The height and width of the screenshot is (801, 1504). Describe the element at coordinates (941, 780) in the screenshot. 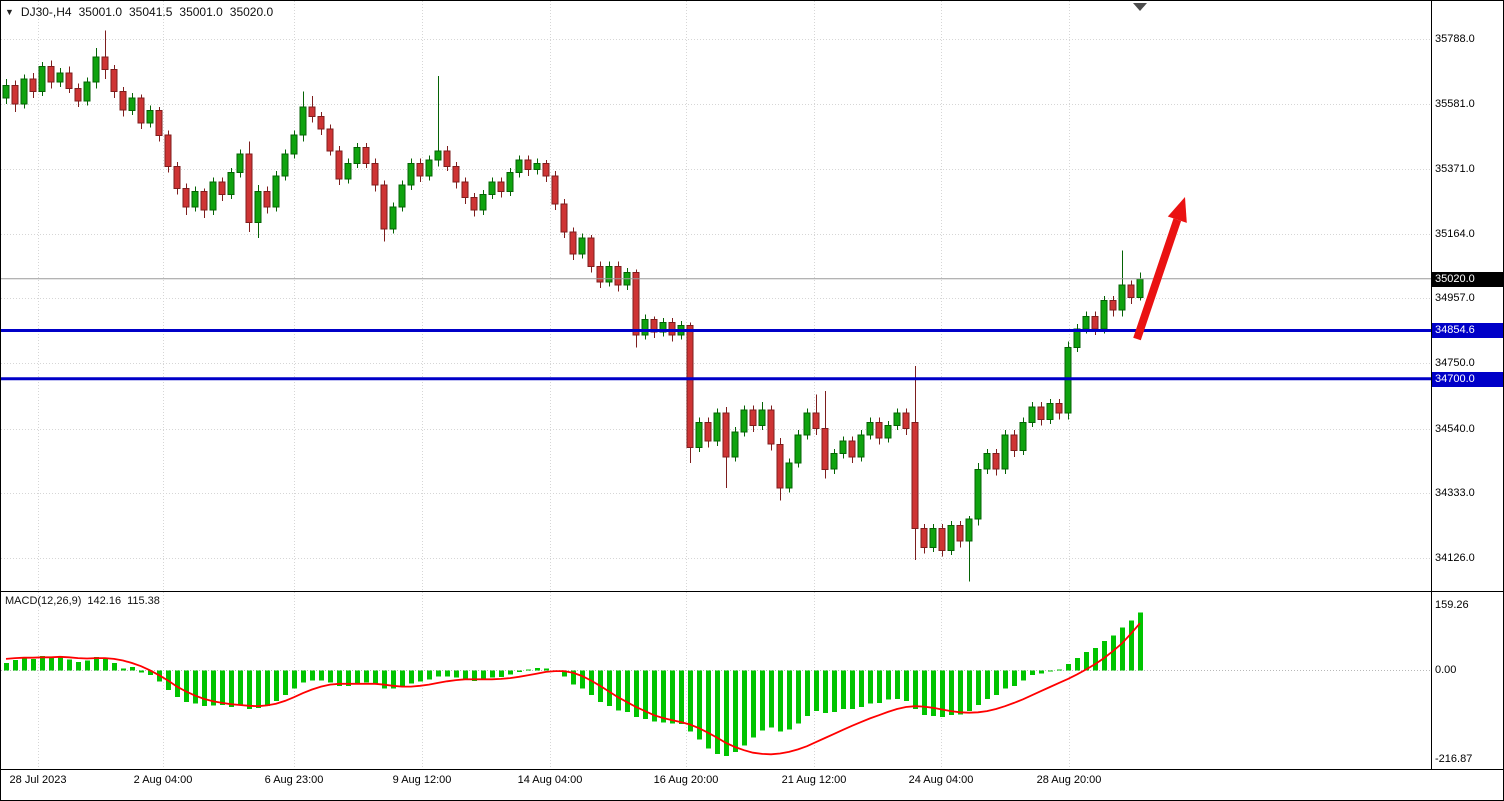

I see `time-axis-label: 24 Aug 04:00` at that location.